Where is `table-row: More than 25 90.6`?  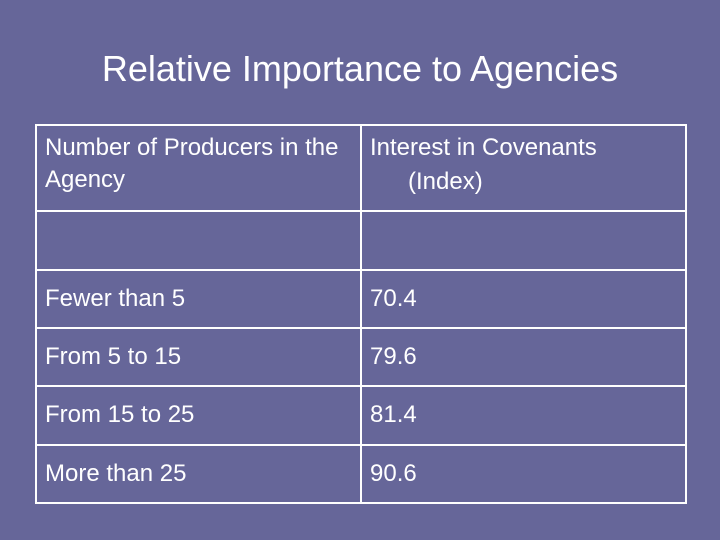
table-row: More than 25 90.6 is located at coordinates (361, 474).